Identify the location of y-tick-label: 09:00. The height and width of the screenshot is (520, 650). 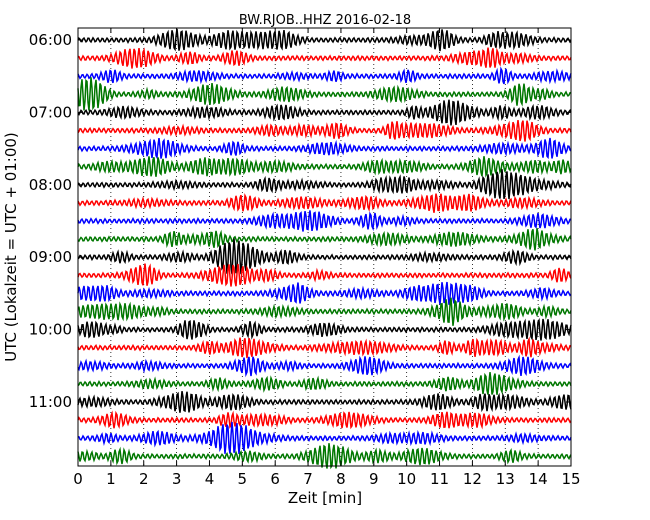
(50, 257).